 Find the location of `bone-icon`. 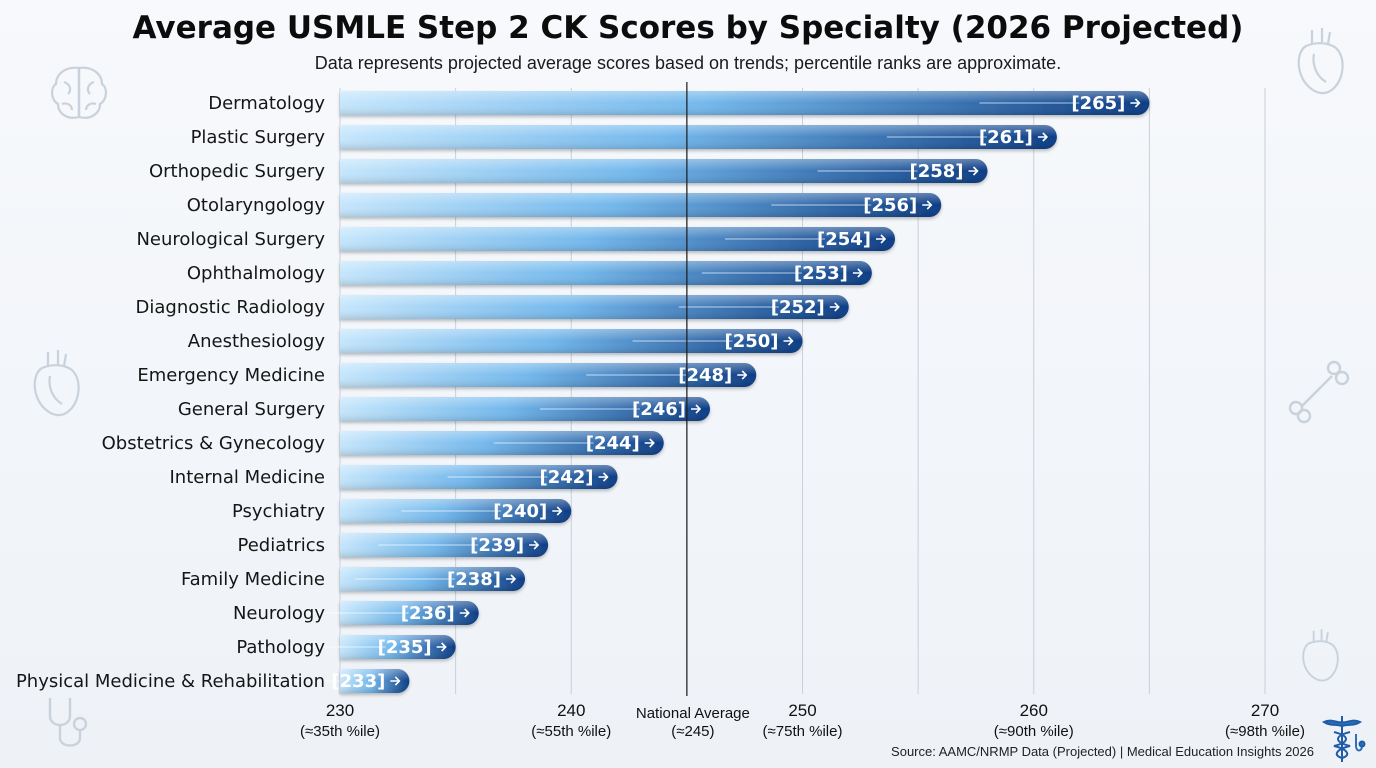

bone-icon is located at coordinates (1319, 392).